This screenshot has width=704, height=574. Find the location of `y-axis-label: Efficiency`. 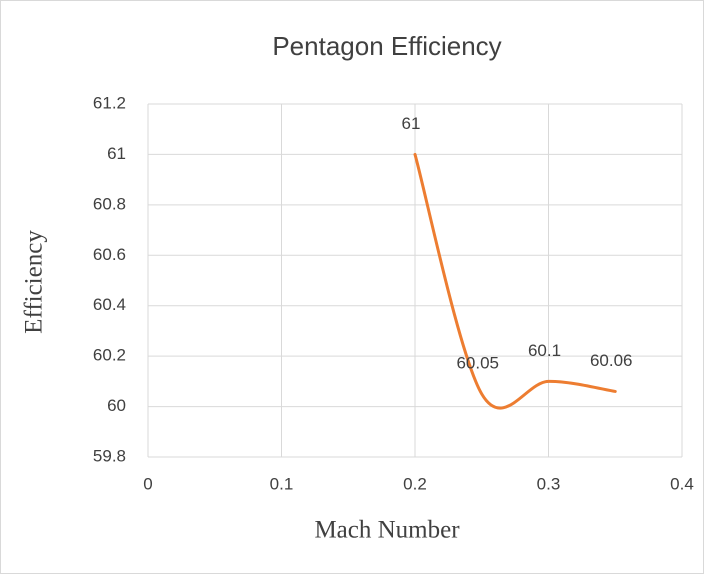

y-axis-label: Efficiency is located at coordinates (34, 282).